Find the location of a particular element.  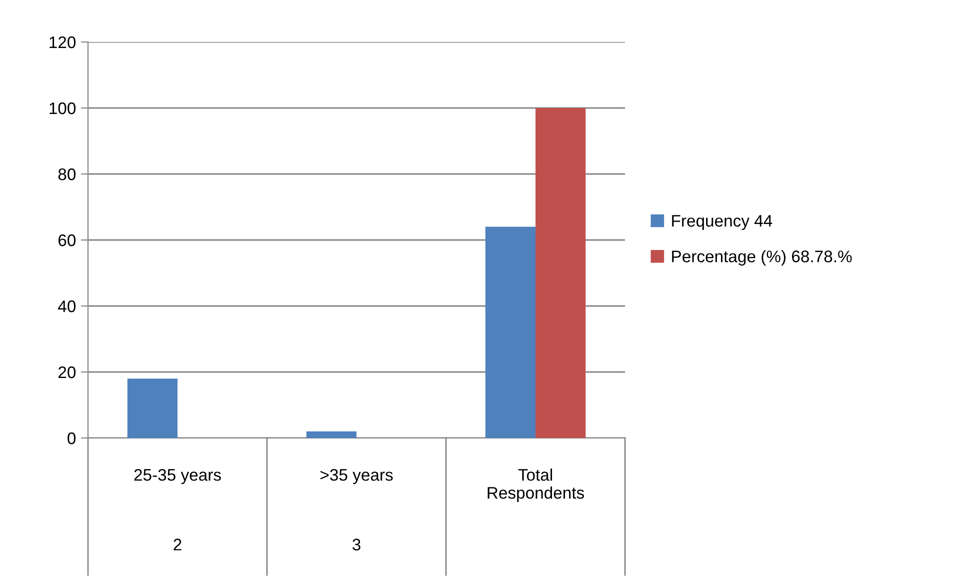

x-tick-label: 25-35 years is located at coordinates (177, 476).